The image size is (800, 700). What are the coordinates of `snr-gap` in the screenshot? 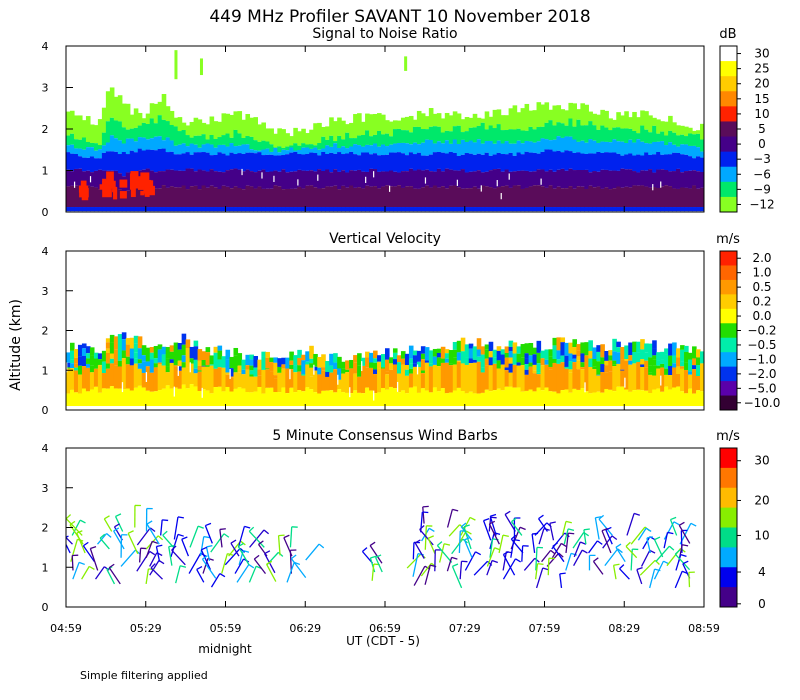 It's located at (653, 187).